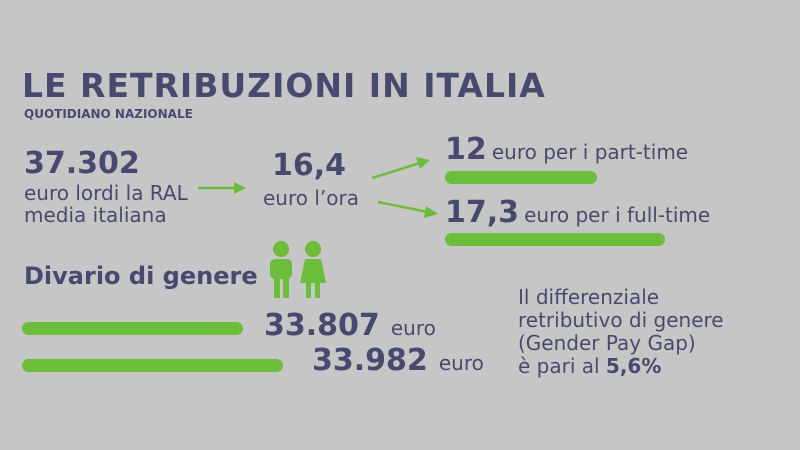 Image resolution: width=800 pixels, height=450 pixels. I want to click on ral-line: euro lordi la RAL, so click(106, 193).